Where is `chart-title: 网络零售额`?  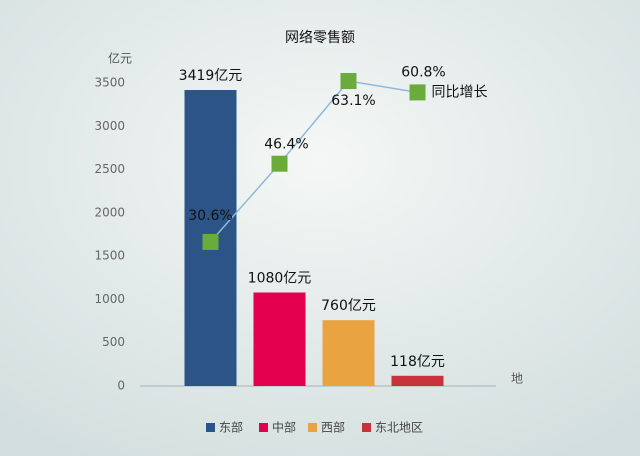 chart-title: 网络零售额 is located at coordinates (320, 38).